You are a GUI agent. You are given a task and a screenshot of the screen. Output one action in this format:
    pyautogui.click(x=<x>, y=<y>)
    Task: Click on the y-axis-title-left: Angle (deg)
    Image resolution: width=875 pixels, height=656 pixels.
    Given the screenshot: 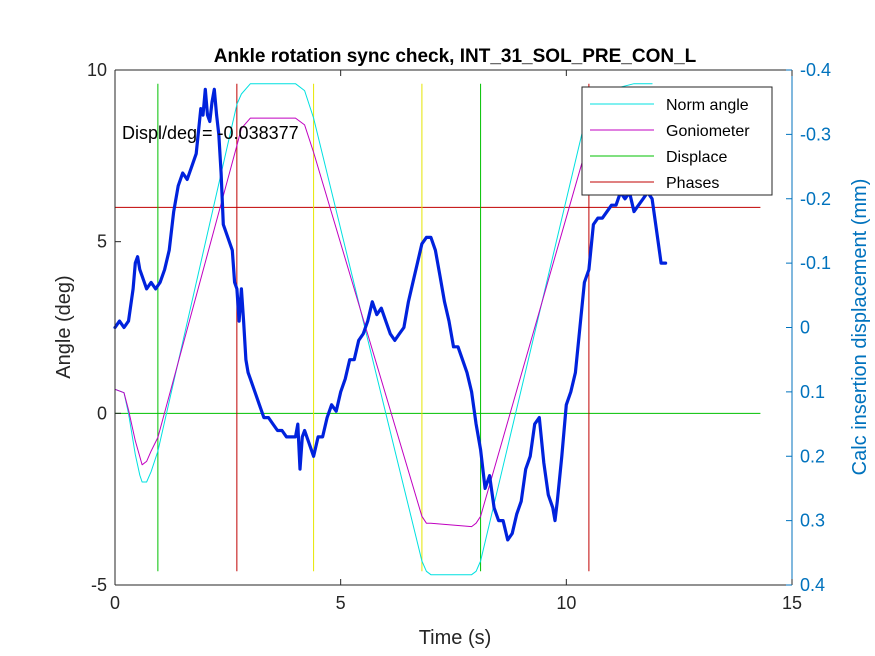 What is the action you would take?
    pyautogui.click(x=64, y=326)
    